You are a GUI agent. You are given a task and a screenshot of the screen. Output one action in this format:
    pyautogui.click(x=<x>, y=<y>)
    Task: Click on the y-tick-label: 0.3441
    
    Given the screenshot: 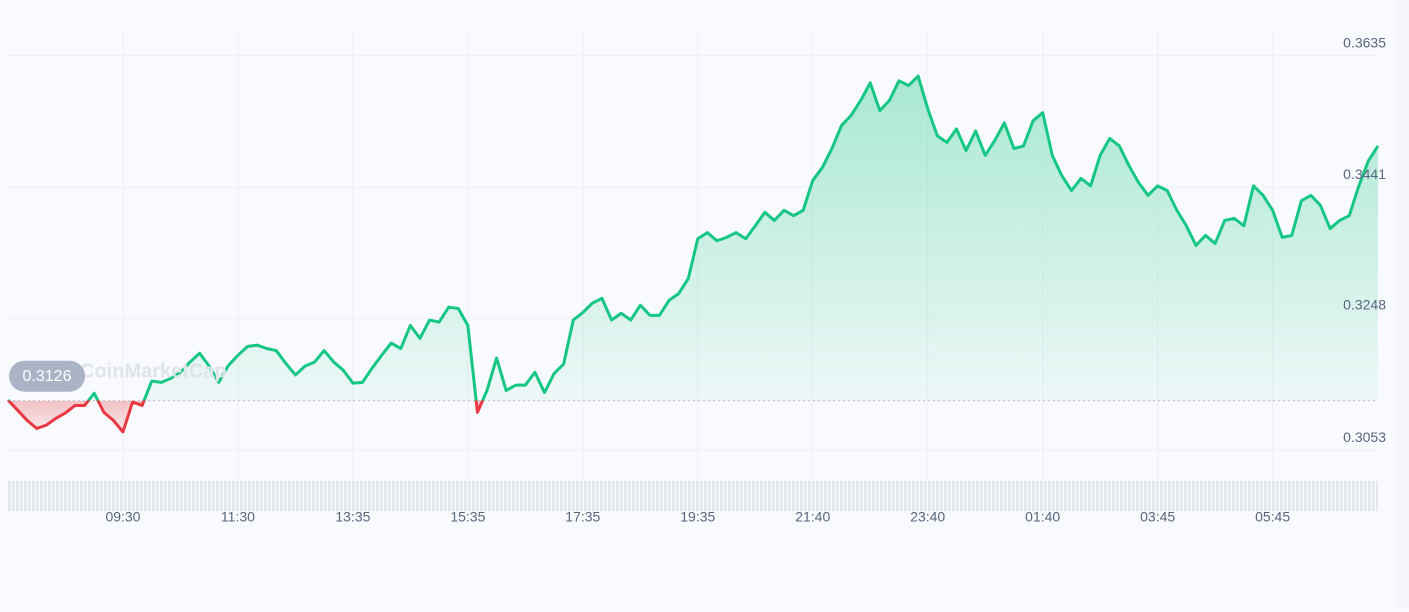 What is the action you would take?
    pyautogui.click(x=1364, y=174)
    